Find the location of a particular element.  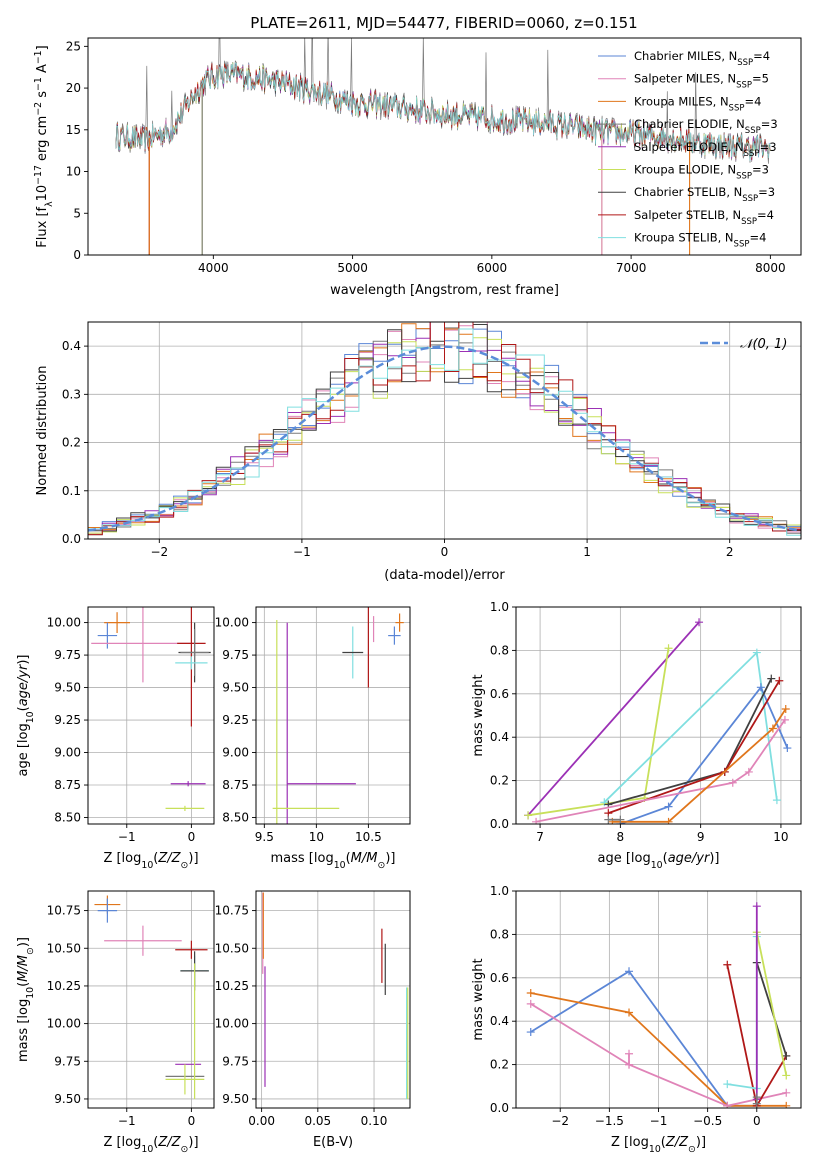

x-tick-label: 4000 is located at coordinates (213, 268).